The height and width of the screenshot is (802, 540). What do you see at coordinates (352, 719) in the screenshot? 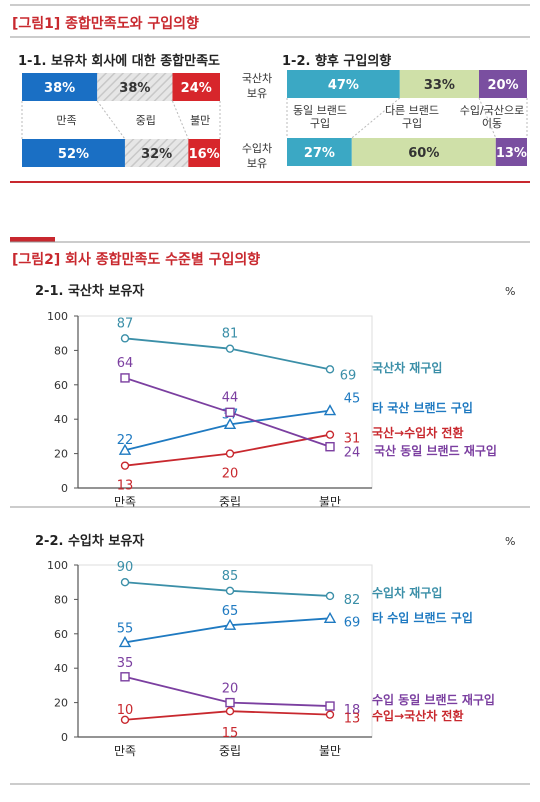
I see `chart-2-series-3-point-2-label: 13` at bounding box center [352, 719].